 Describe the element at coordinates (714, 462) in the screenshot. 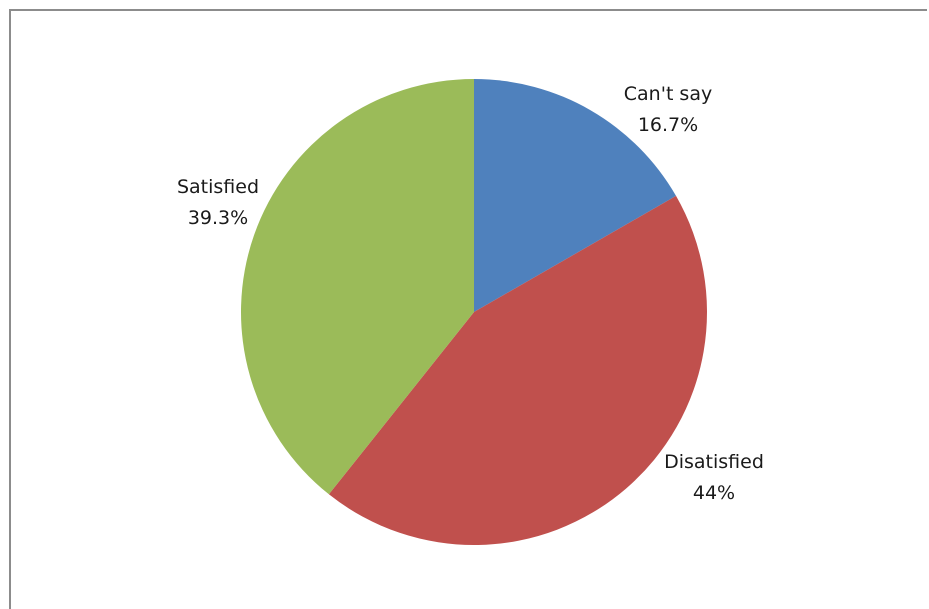

I see `slice-category-label: Disatisfied` at that location.